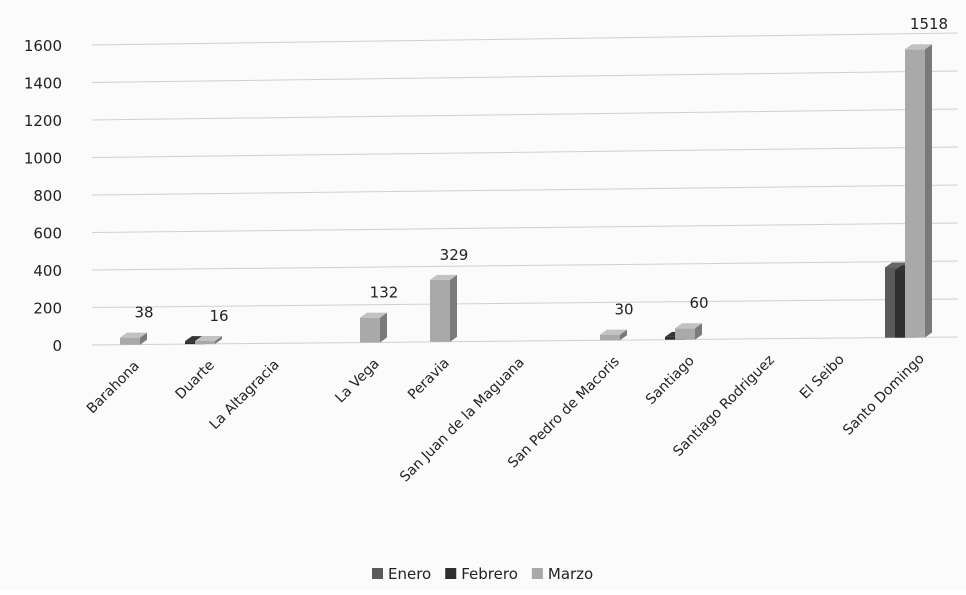 Image resolution: width=966 pixels, height=595 pixels. I want to click on y-tick-label: 1200, so click(43, 121).